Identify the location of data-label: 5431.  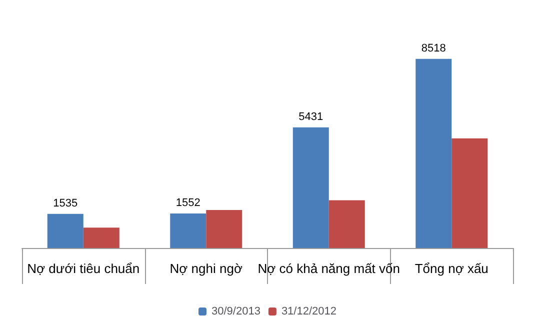
(311, 116).